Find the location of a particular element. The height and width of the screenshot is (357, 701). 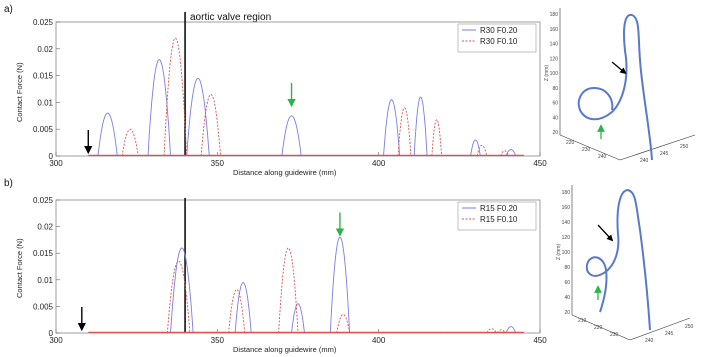

panel-b-legend-box is located at coordinates (497, 216).